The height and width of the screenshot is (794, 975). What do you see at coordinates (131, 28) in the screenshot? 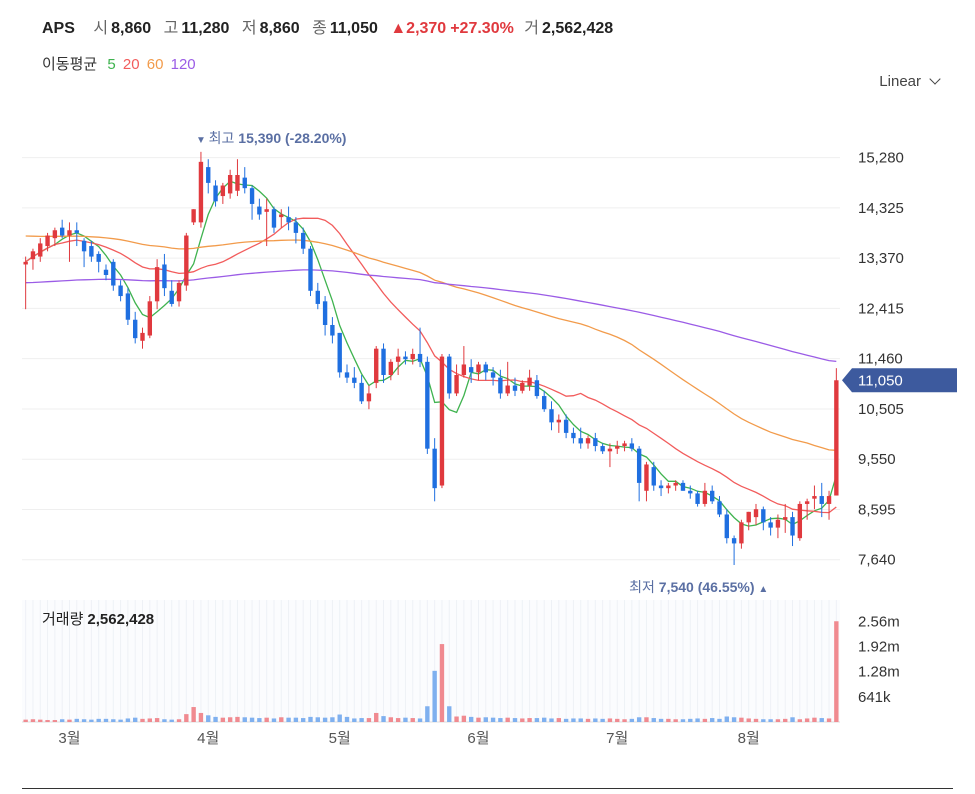
I see `open-value: 8,860` at bounding box center [131, 28].